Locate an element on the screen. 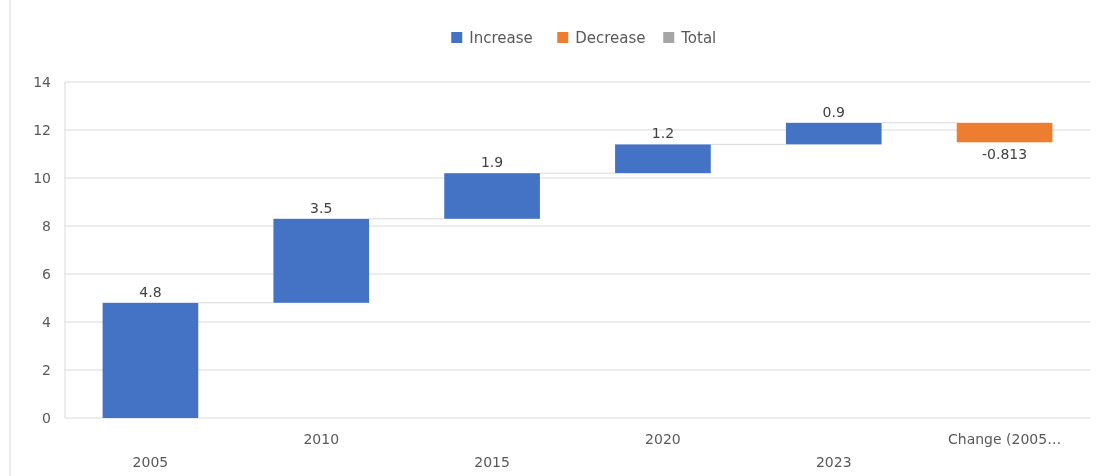 The width and height of the screenshot is (1096, 476). x-tick-label: 2005 is located at coordinates (150, 462).